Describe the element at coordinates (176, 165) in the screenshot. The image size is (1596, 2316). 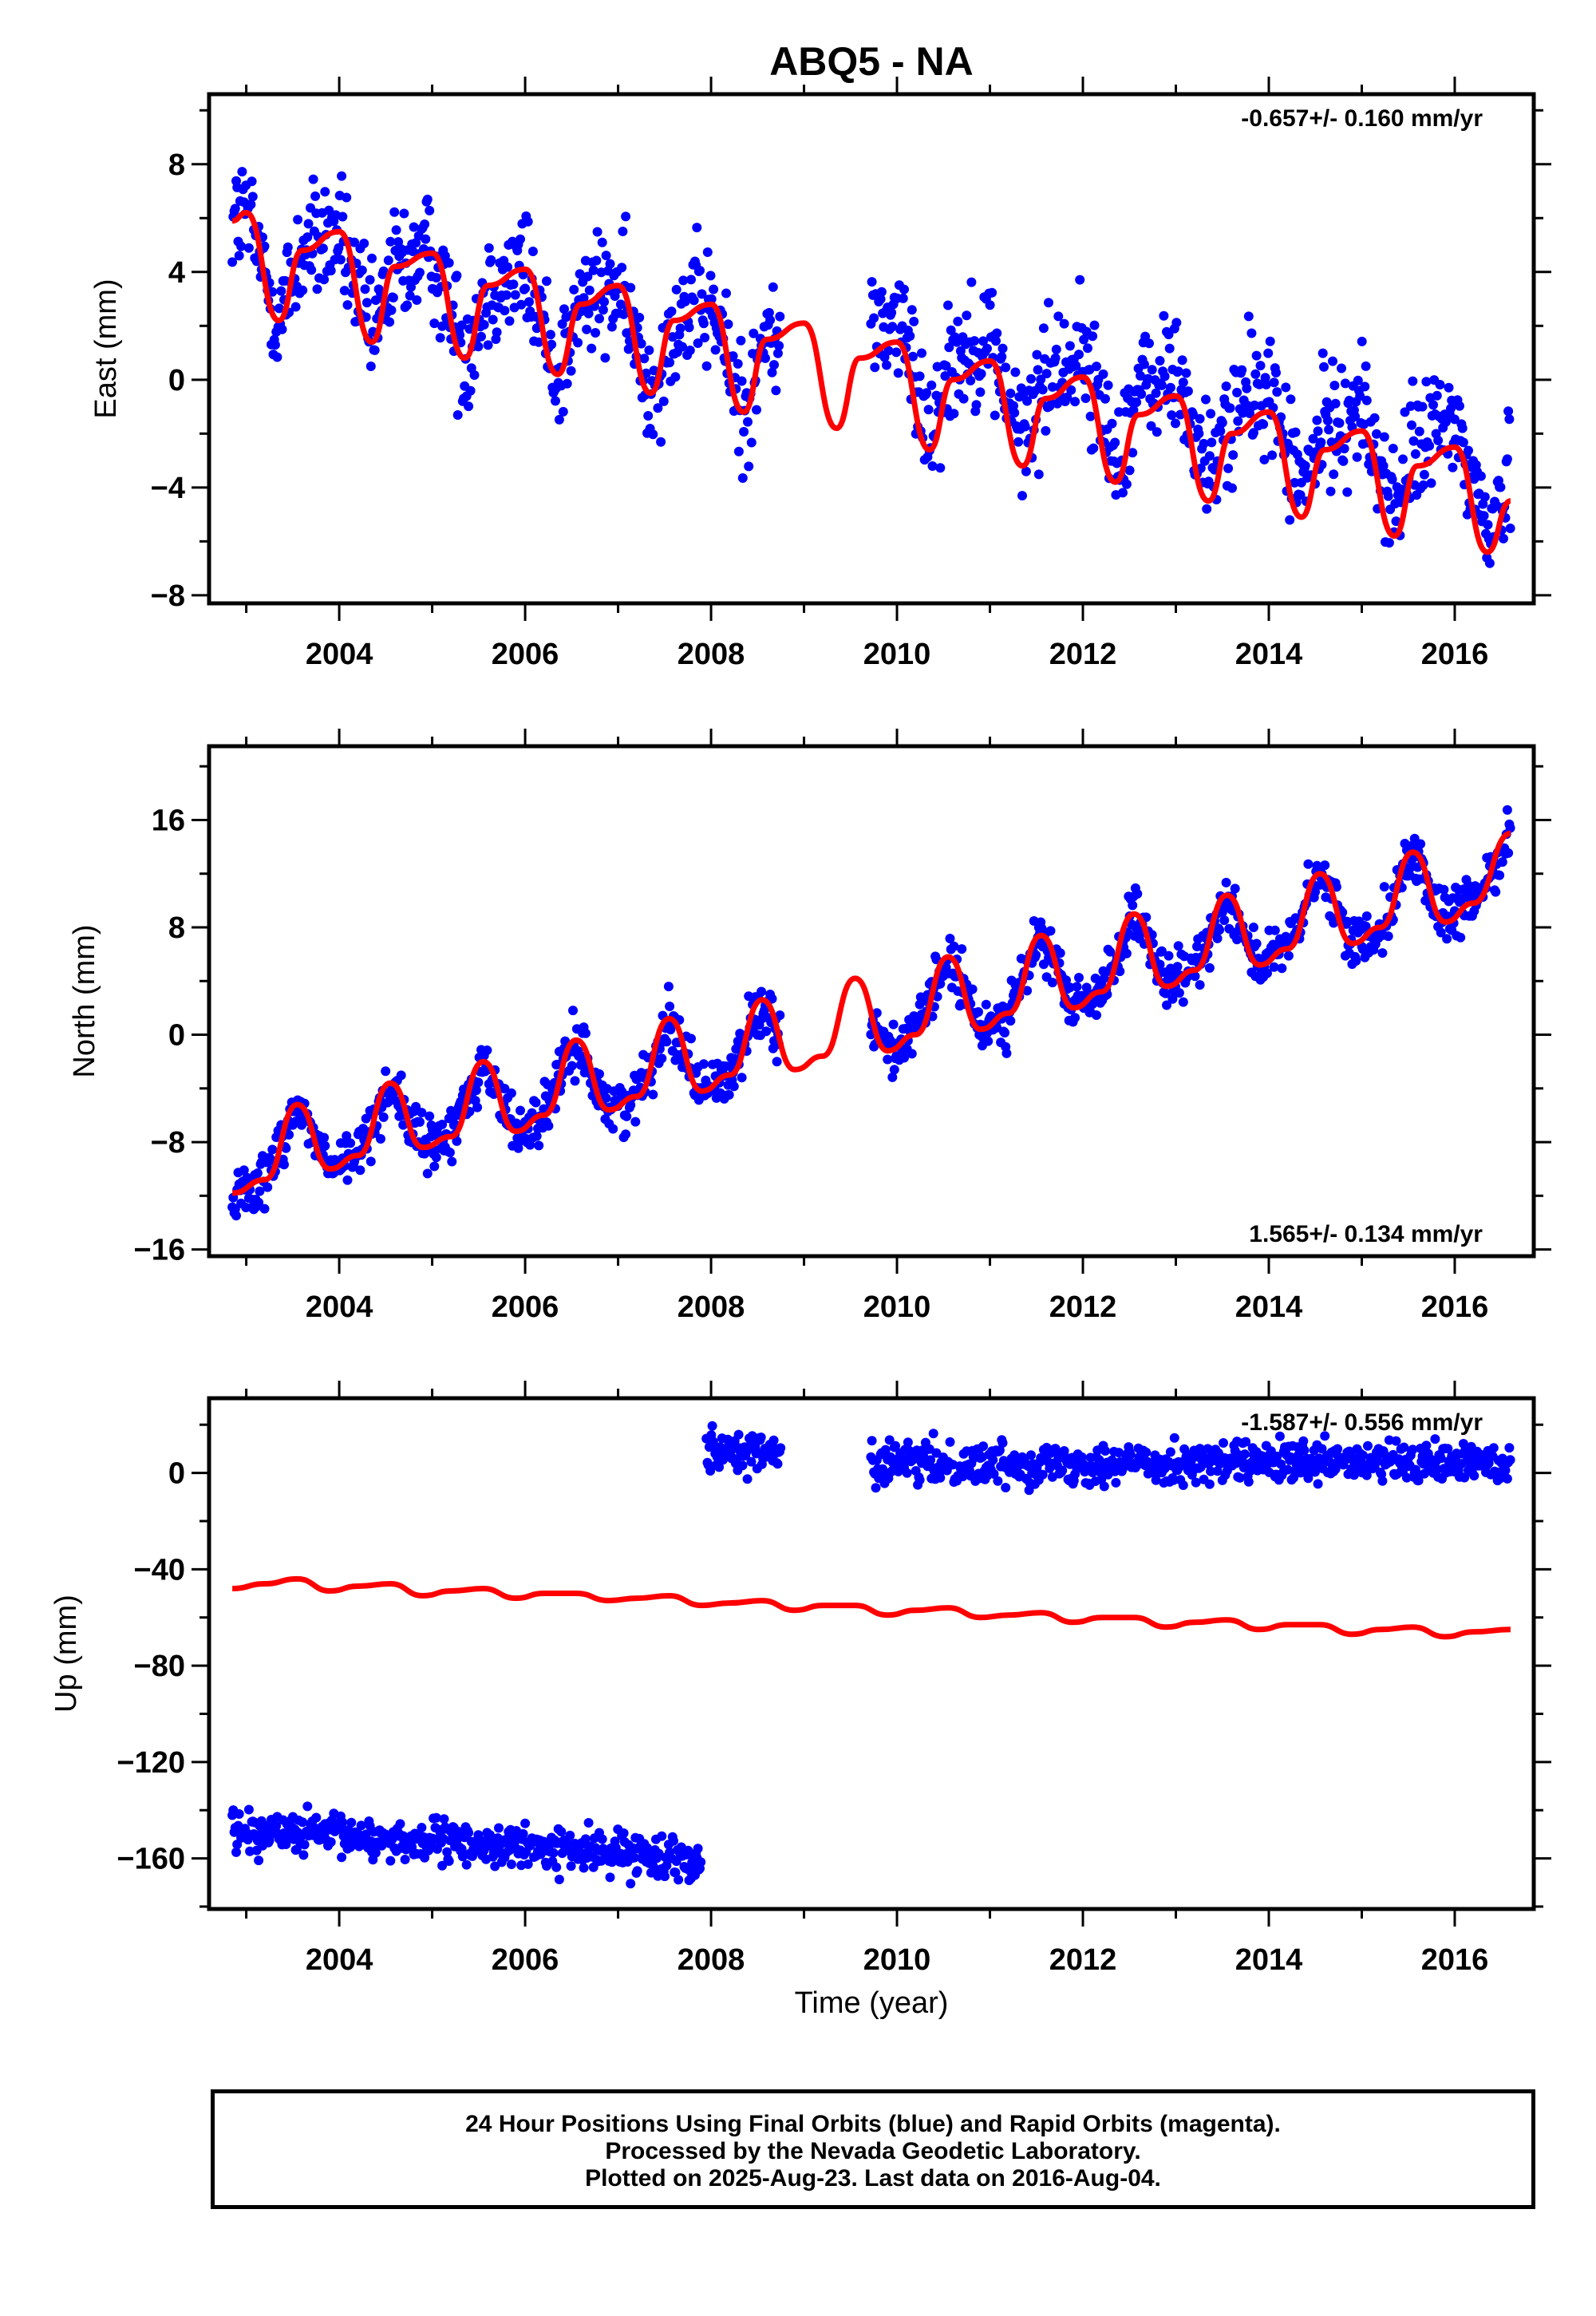
I see `east-y-tick-label: 8` at that location.